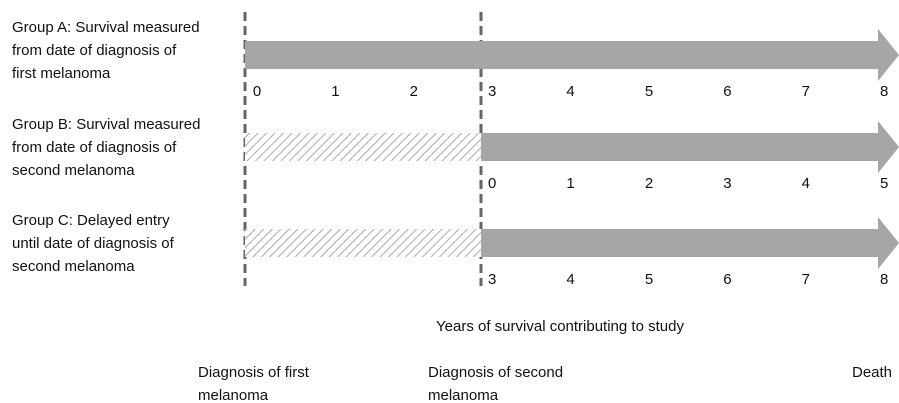 The height and width of the screenshot is (403, 899). Describe the element at coordinates (91, 220) in the screenshot. I see `group-label: Group C: Delayed entry` at that location.